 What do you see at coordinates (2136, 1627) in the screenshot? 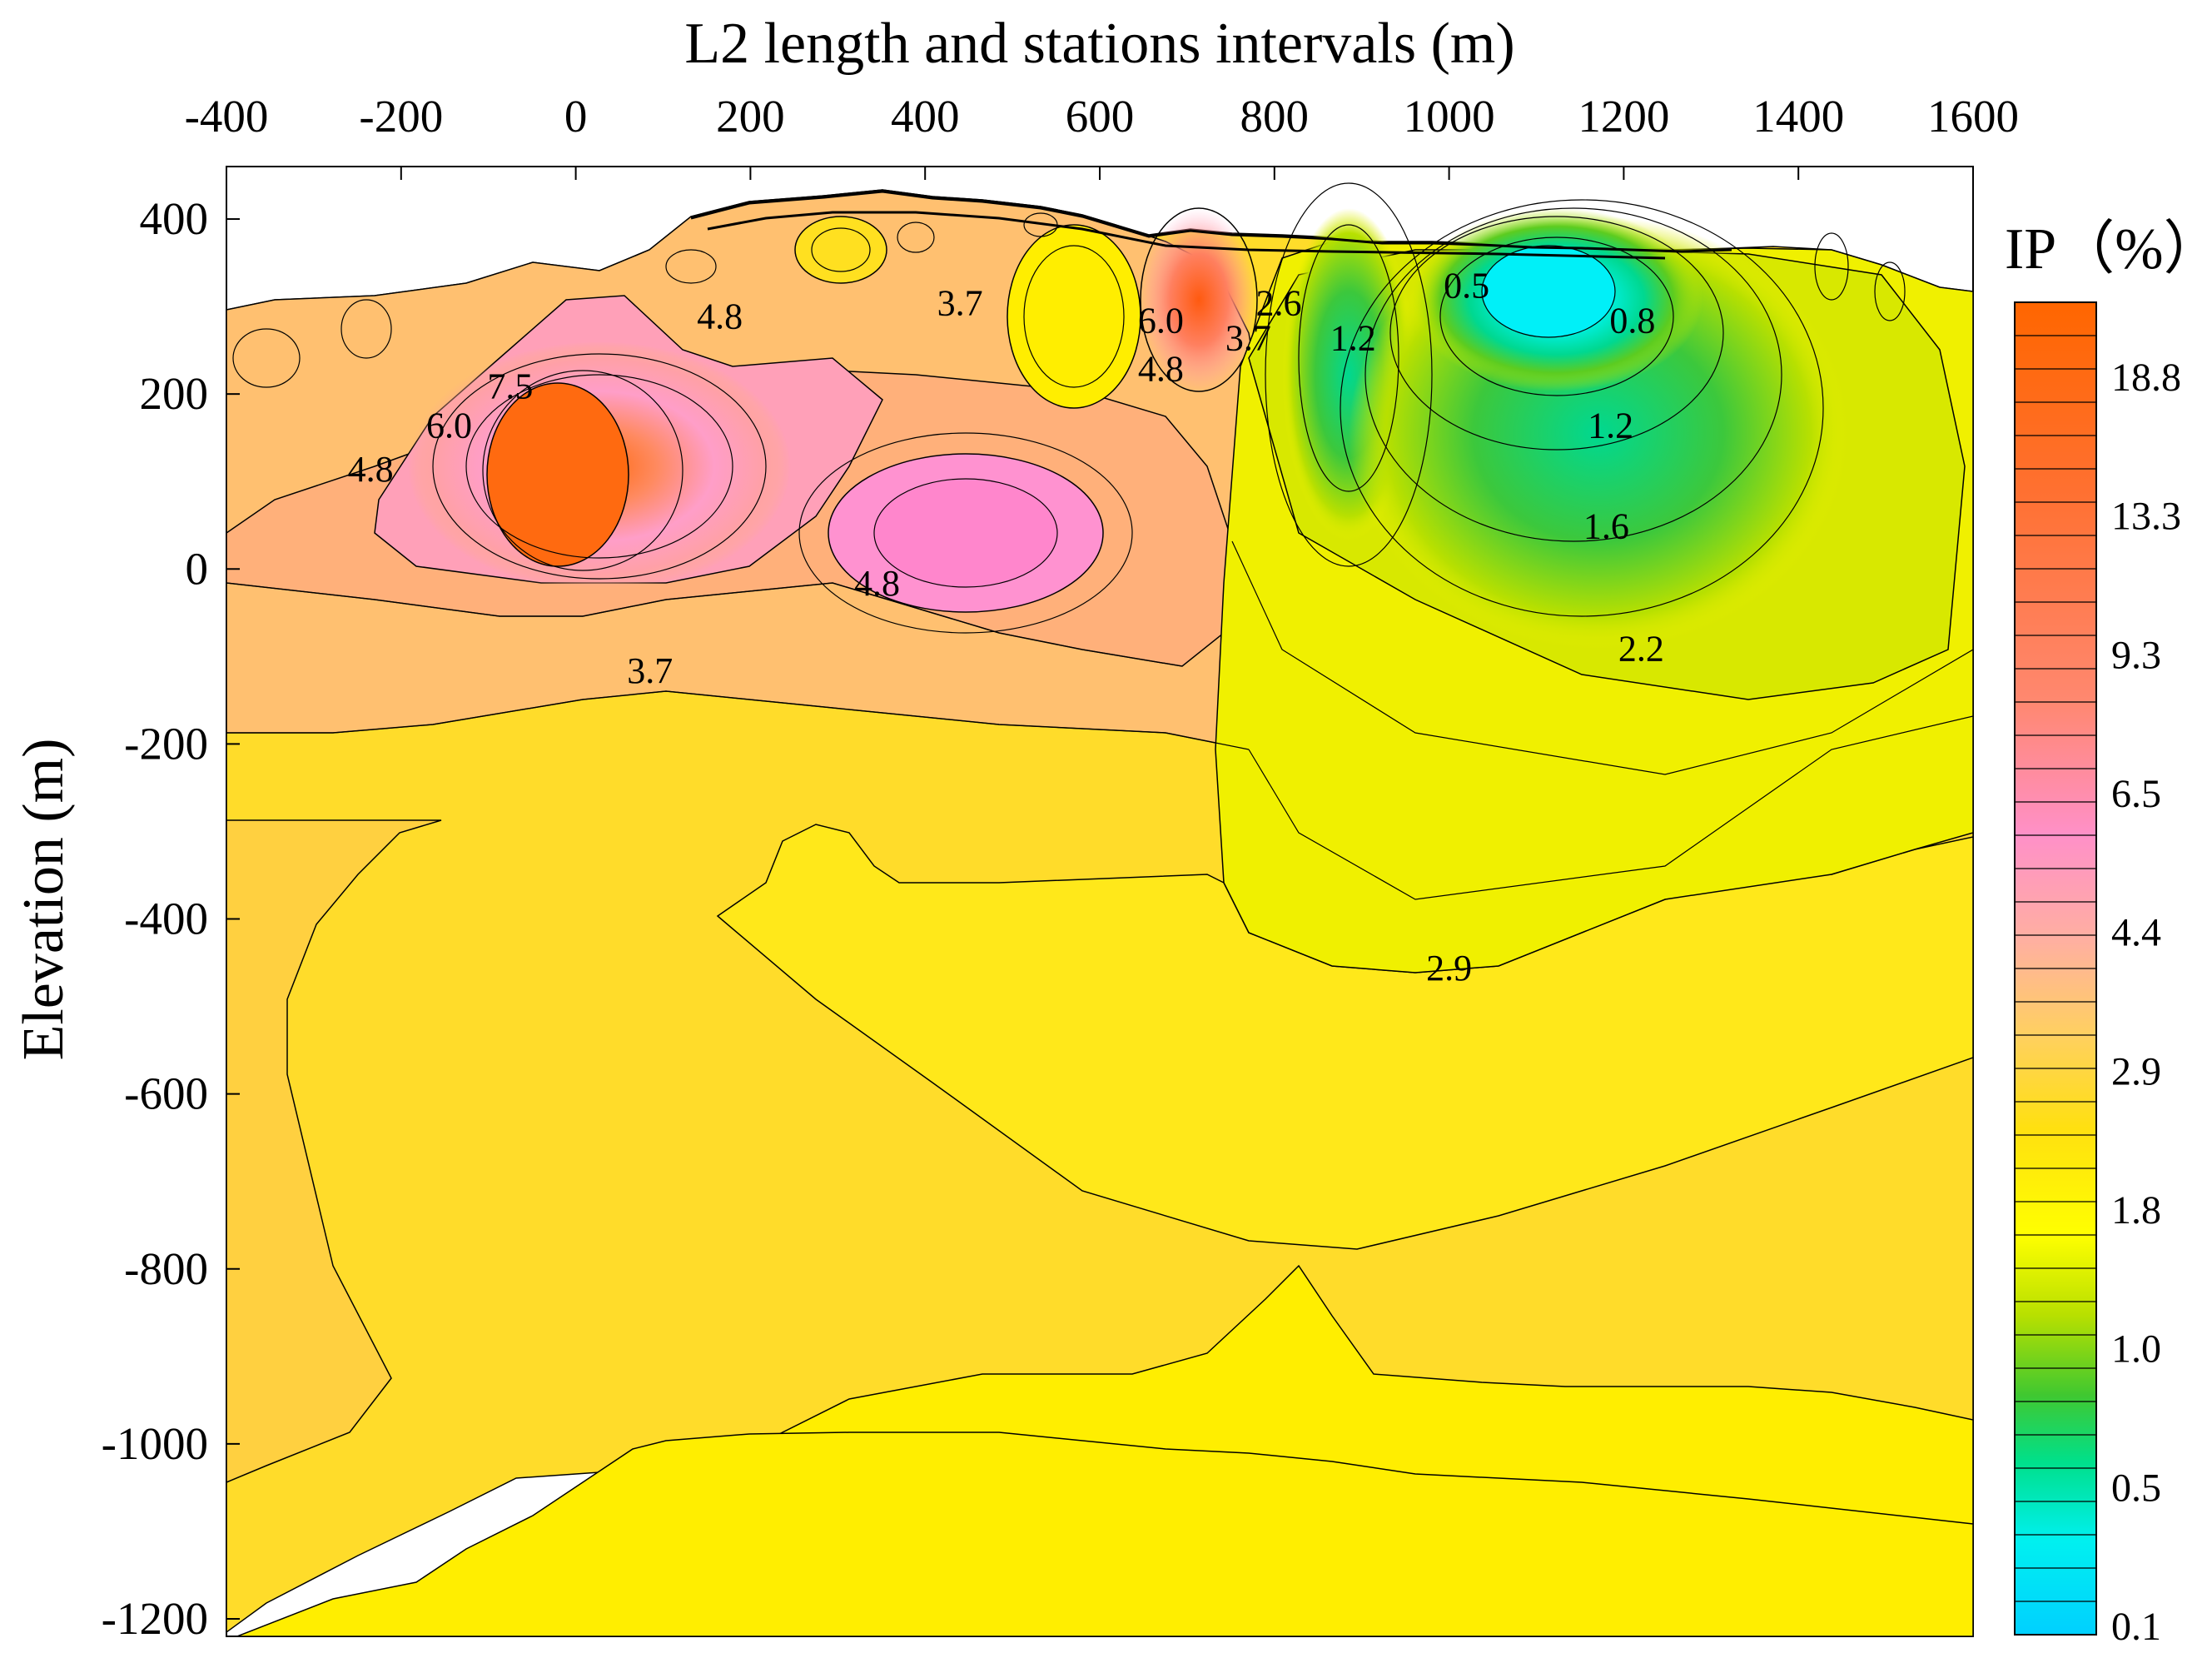
I see `colorbar-tick-label: 0.1` at bounding box center [2136, 1627].